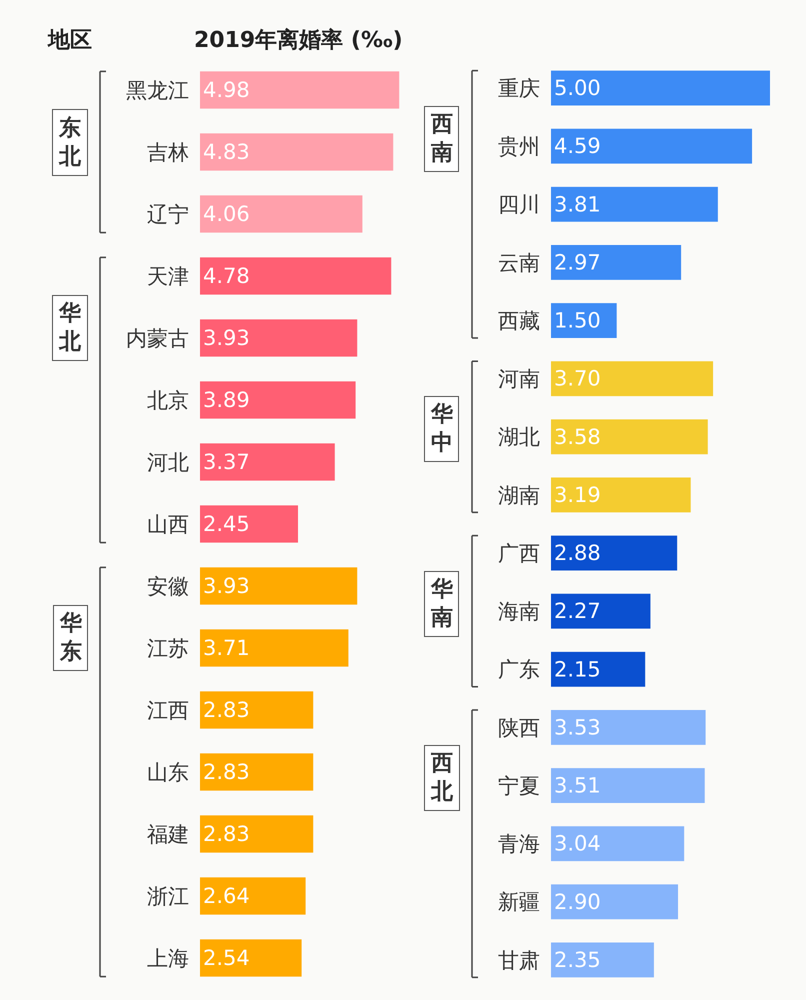 This screenshot has width=806, height=1000. Describe the element at coordinates (577, 262) in the screenshot. I see `data-label: 2.97` at that location.